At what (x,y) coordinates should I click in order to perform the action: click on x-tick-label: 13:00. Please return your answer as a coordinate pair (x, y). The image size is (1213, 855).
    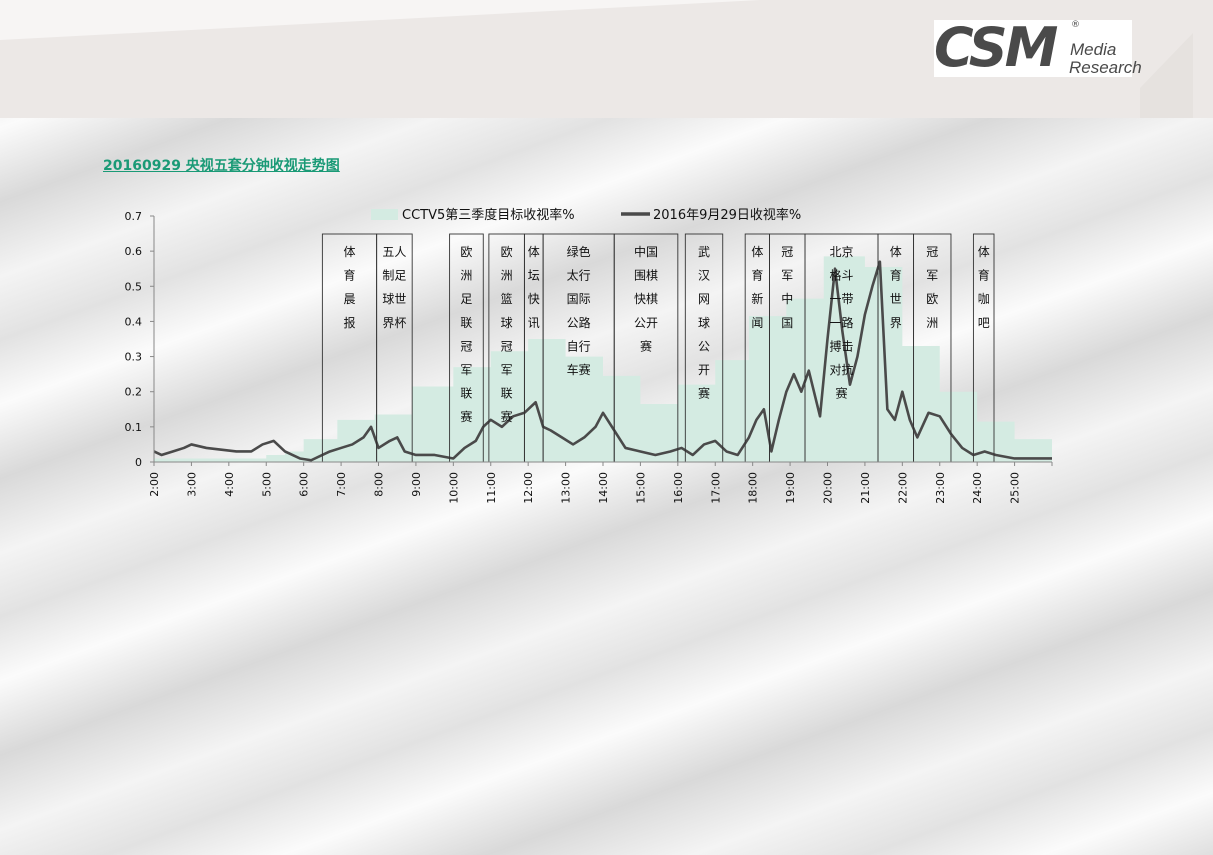
    Looking at the image, I should click on (566, 488).